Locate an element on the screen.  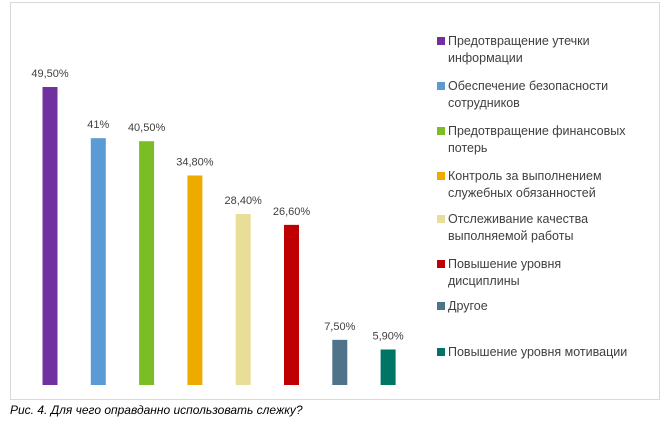
data-label-5: 26,60% is located at coordinates (292, 212).